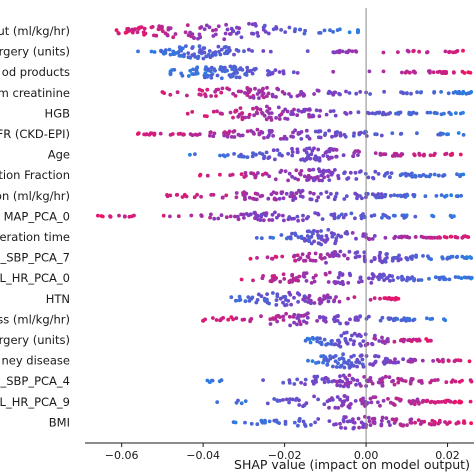 This screenshot has height=474, width=474. What do you see at coordinates (58, 113) in the screenshot?
I see `feature-label: HGB` at bounding box center [58, 113].